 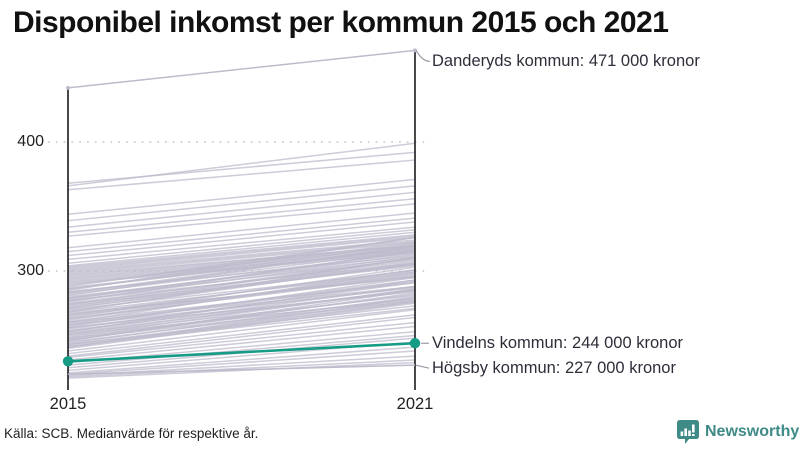 I want to click on annotation-hogsby: Högsby kommun: 227 000 kronor, so click(x=554, y=368).